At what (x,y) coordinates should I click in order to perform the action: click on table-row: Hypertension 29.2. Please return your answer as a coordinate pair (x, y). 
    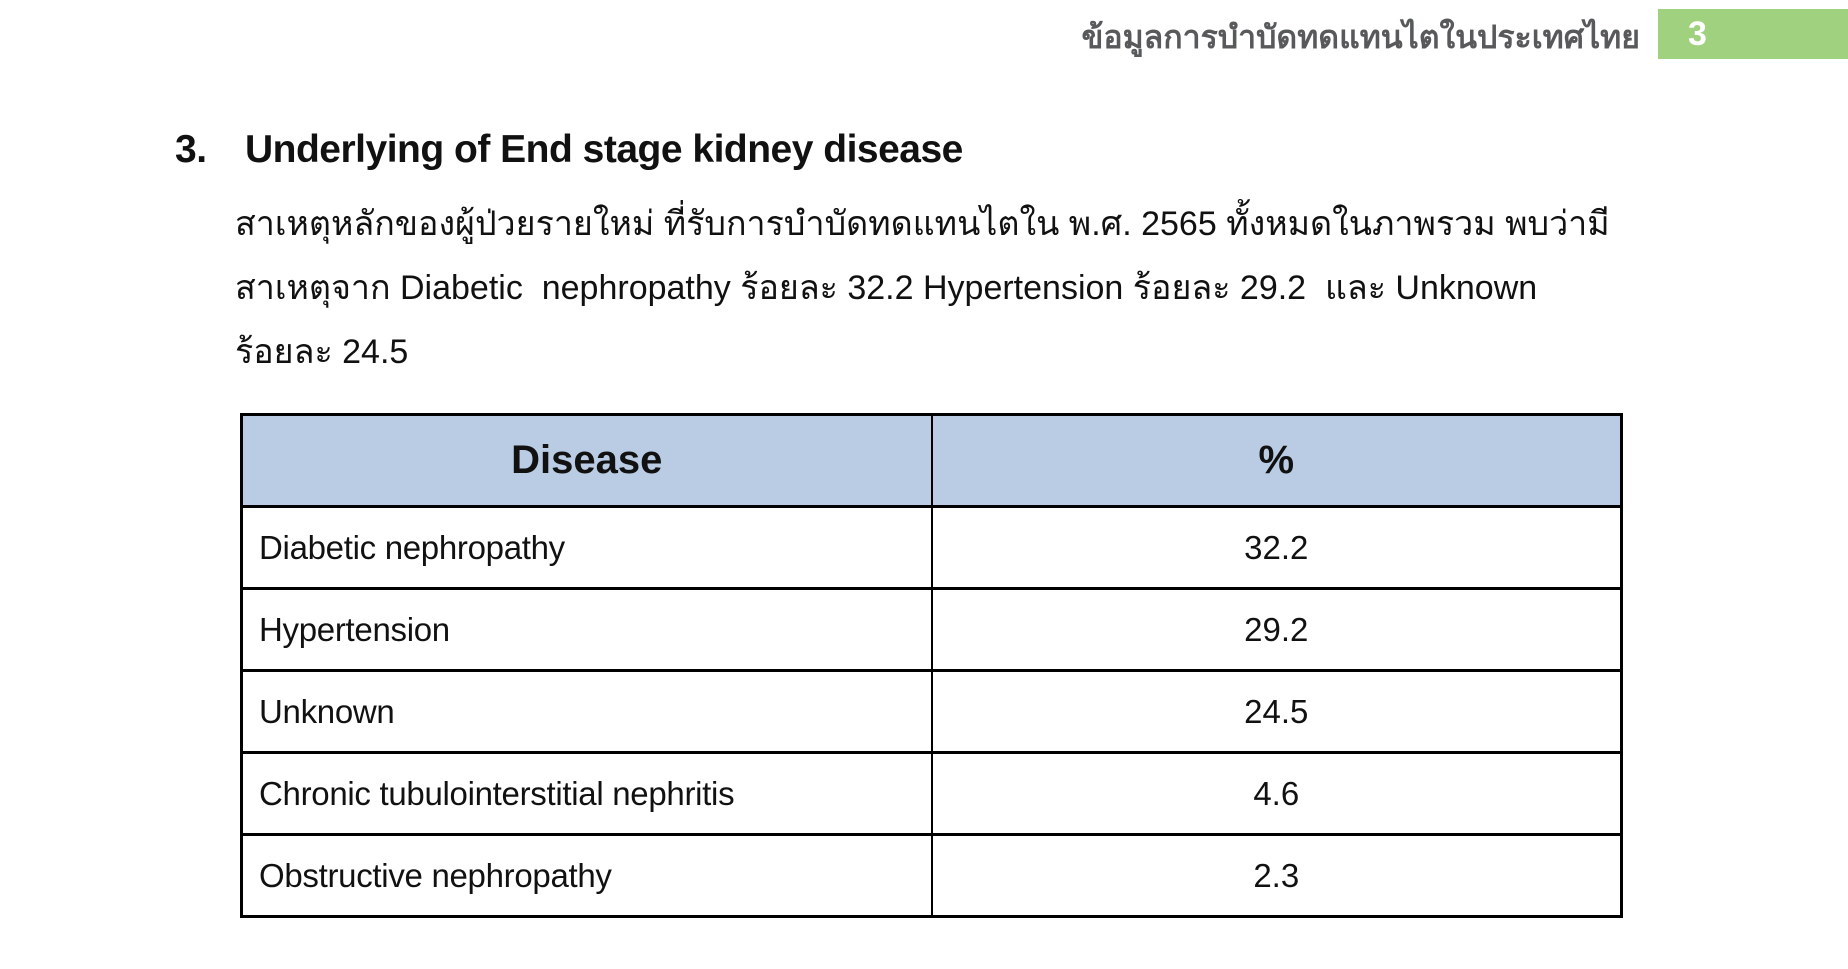
    Looking at the image, I should click on (931, 629).